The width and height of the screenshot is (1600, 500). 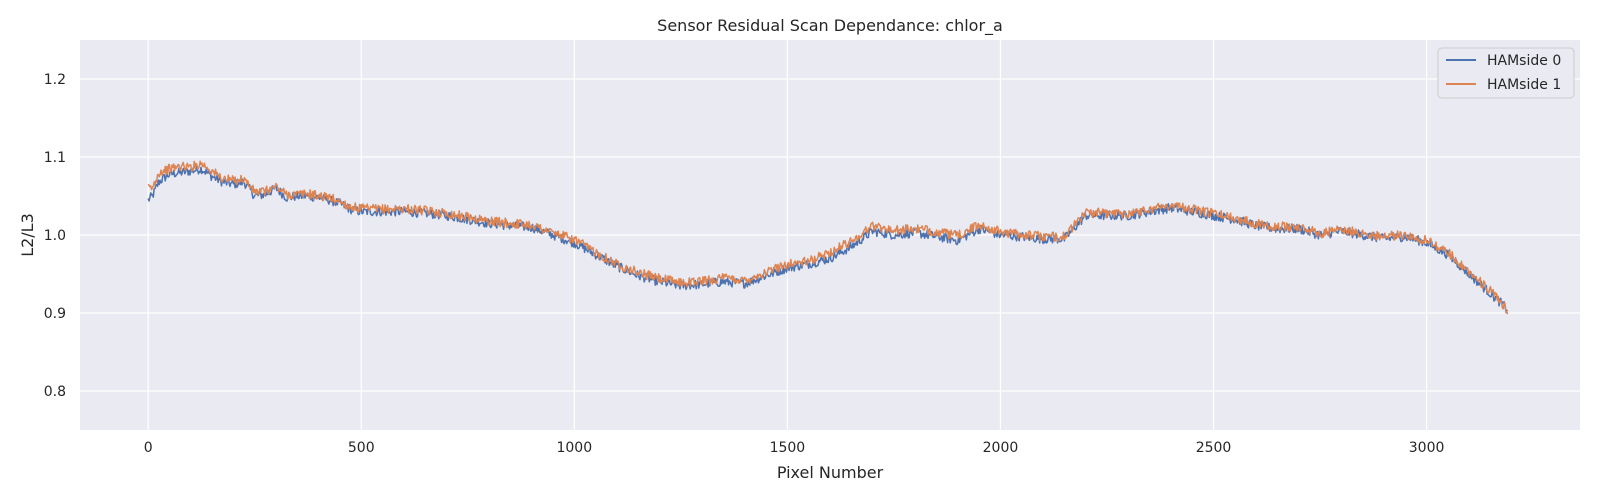 What do you see at coordinates (148, 448) in the screenshot?
I see `x-tick-label: 0` at bounding box center [148, 448].